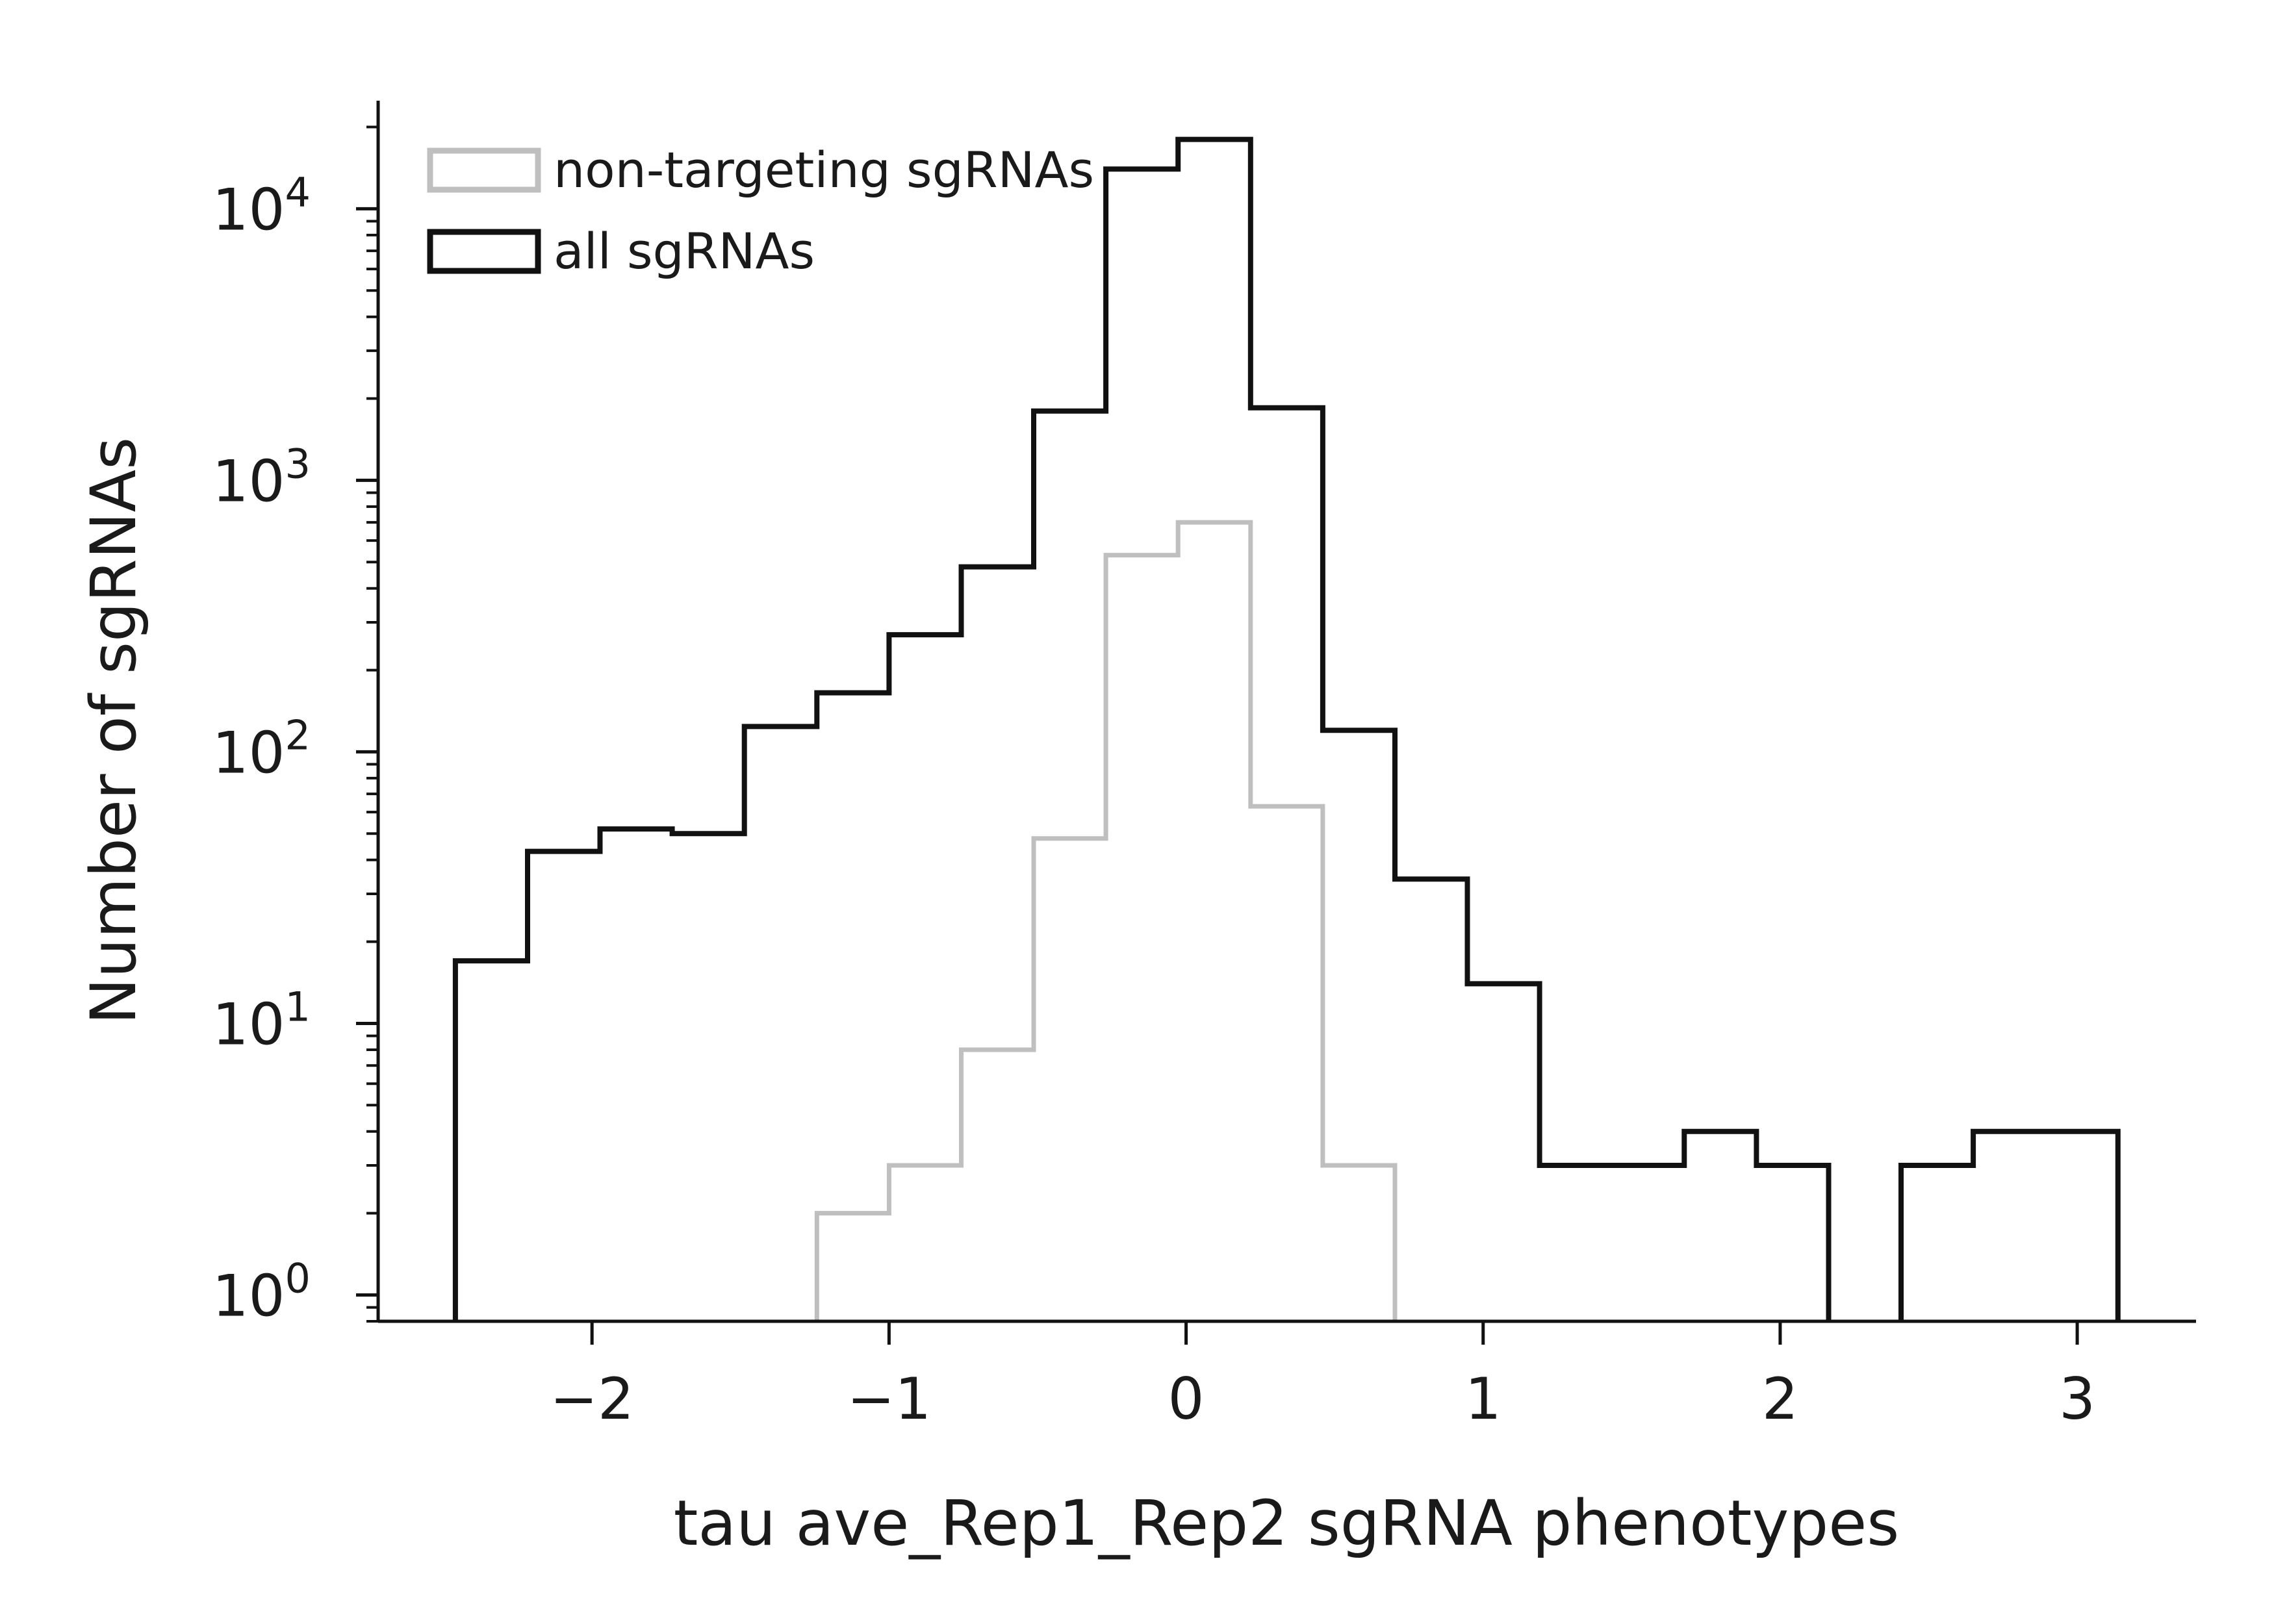 This screenshot has height=1624, width=2274. I want to click on x-tick-label: −2, so click(592, 1398).